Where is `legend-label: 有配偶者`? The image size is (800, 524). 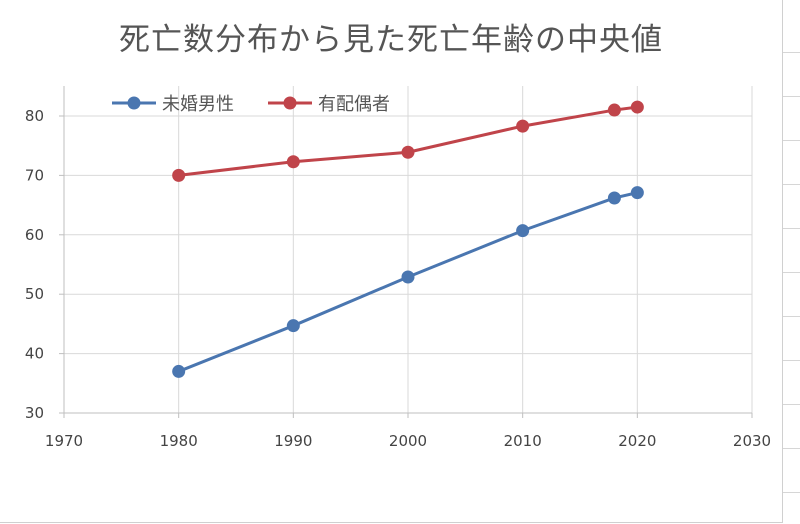
legend-label: 有配偶者 is located at coordinates (354, 104).